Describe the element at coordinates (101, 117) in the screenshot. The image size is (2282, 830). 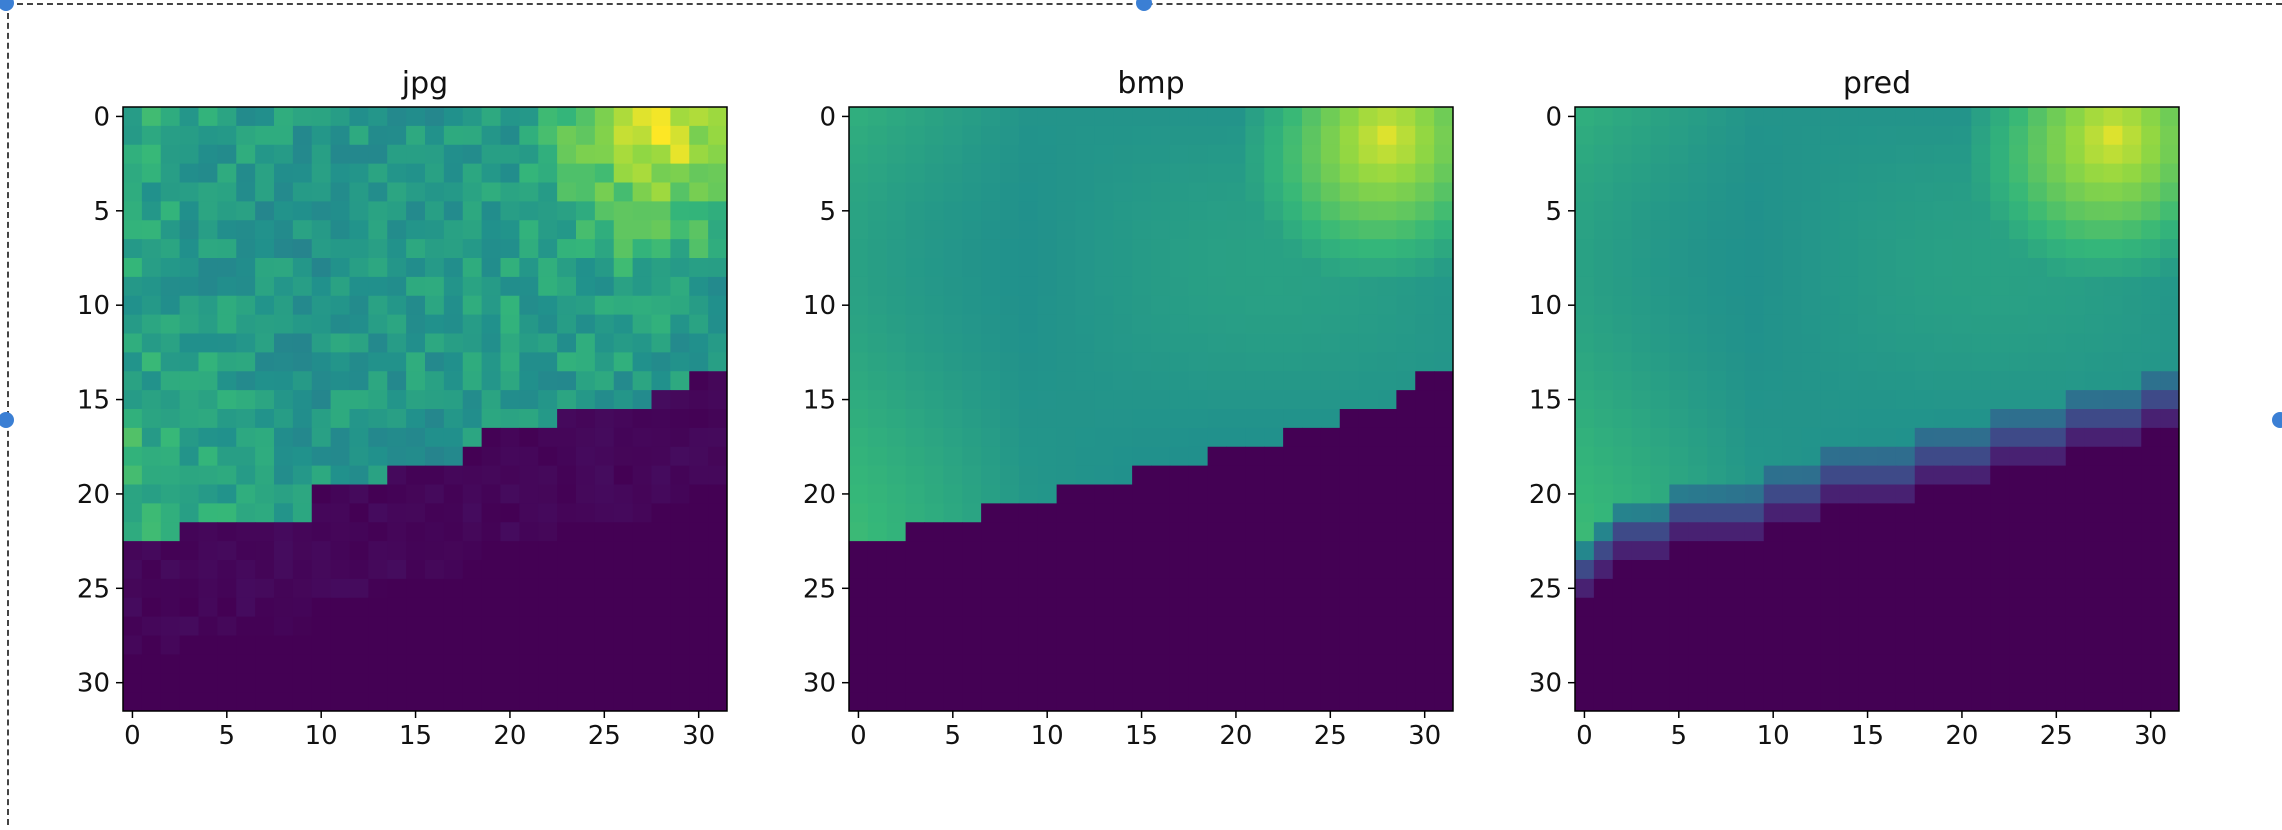
I see `y-tick-label: 0` at that location.